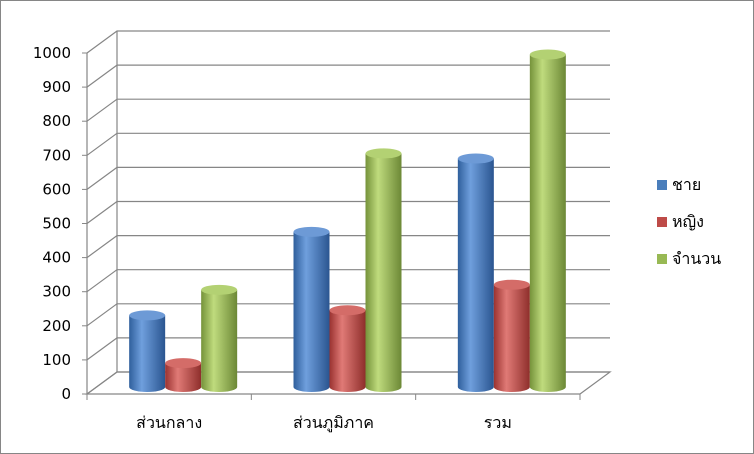 The height and width of the screenshot is (454, 754). What do you see at coordinates (169, 422) in the screenshot?
I see `x-tick-label: ส่วนกลาง` at bounding box center [169, 422].